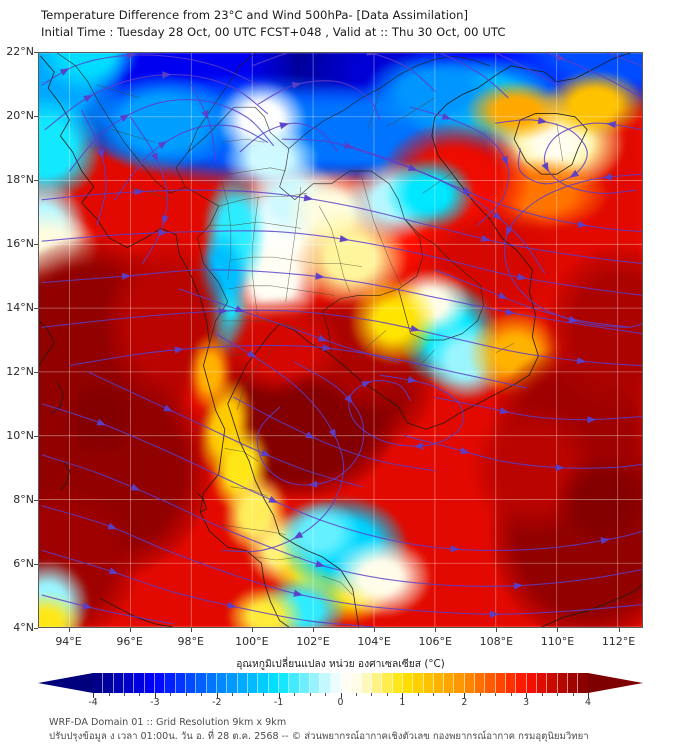  I want to click on colorbar-gradient, so click(340, 683).